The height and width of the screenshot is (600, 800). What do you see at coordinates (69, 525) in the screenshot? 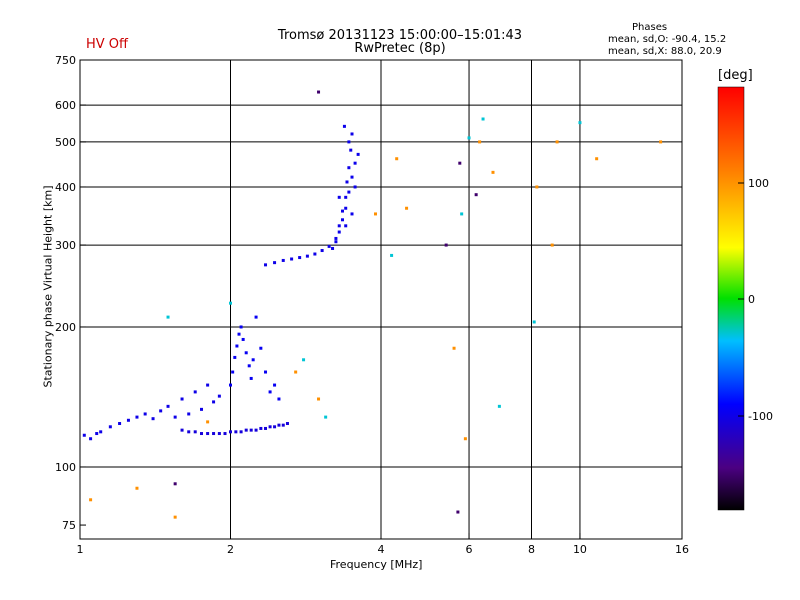
I see `y-tick-label: 75` at bounding box center [69, 525].